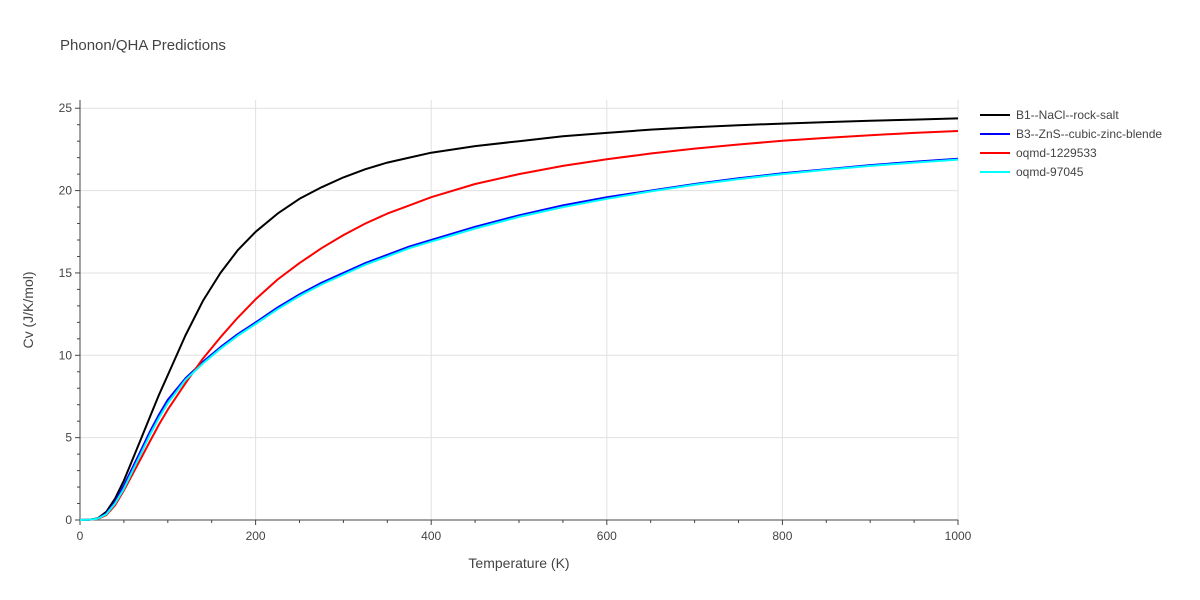 Image resolution: width=1200 pixels, height=600 pixels. What do you see at coordinates (958, 536) in the screenshot?
I see `x-tick-label: 1000` at bounding box center [958, 536].